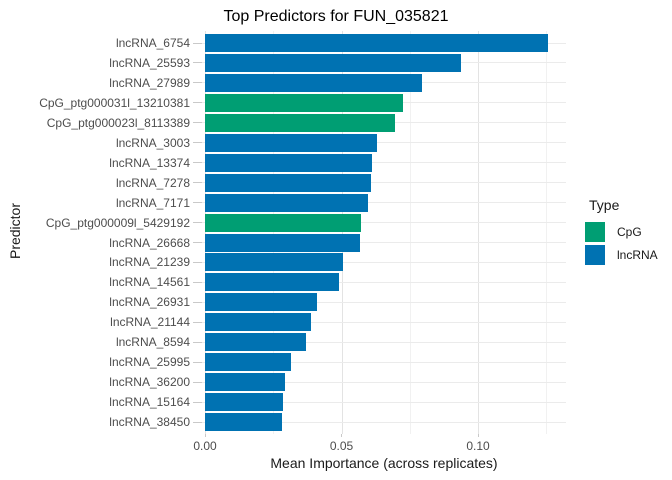  I want to click on x-axis-title: Mean Importance (across replicates), so click(384, 463).